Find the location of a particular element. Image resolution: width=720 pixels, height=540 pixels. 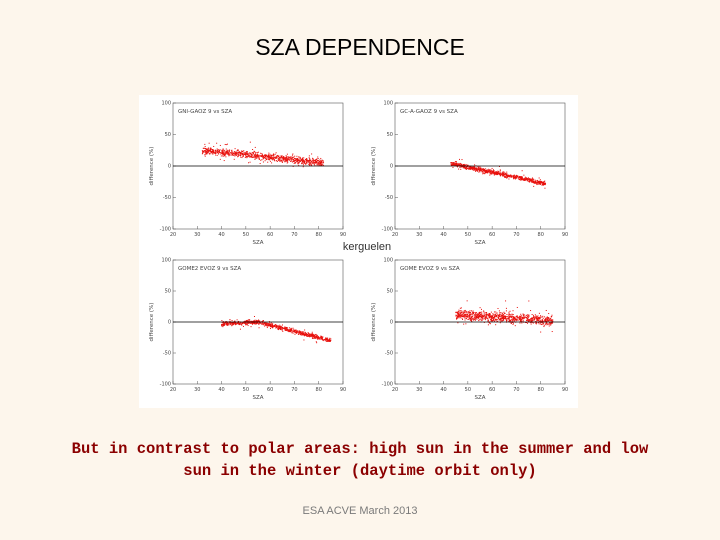

y-axis-label: difference (%) is located at coordinates (152, 322).